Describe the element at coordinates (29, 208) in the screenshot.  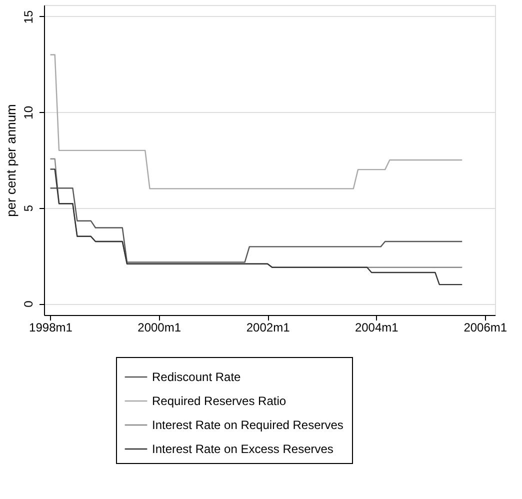
I see `y-tick-label: 5` at that location.